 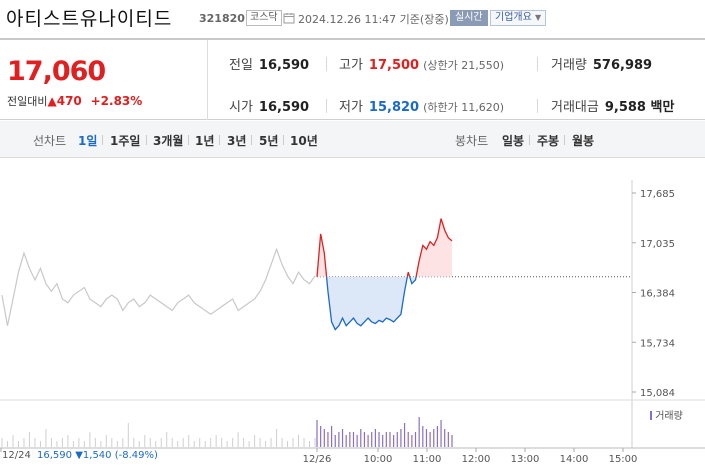 I want to click on stat-label: 시가, so click(x=241, y=107).